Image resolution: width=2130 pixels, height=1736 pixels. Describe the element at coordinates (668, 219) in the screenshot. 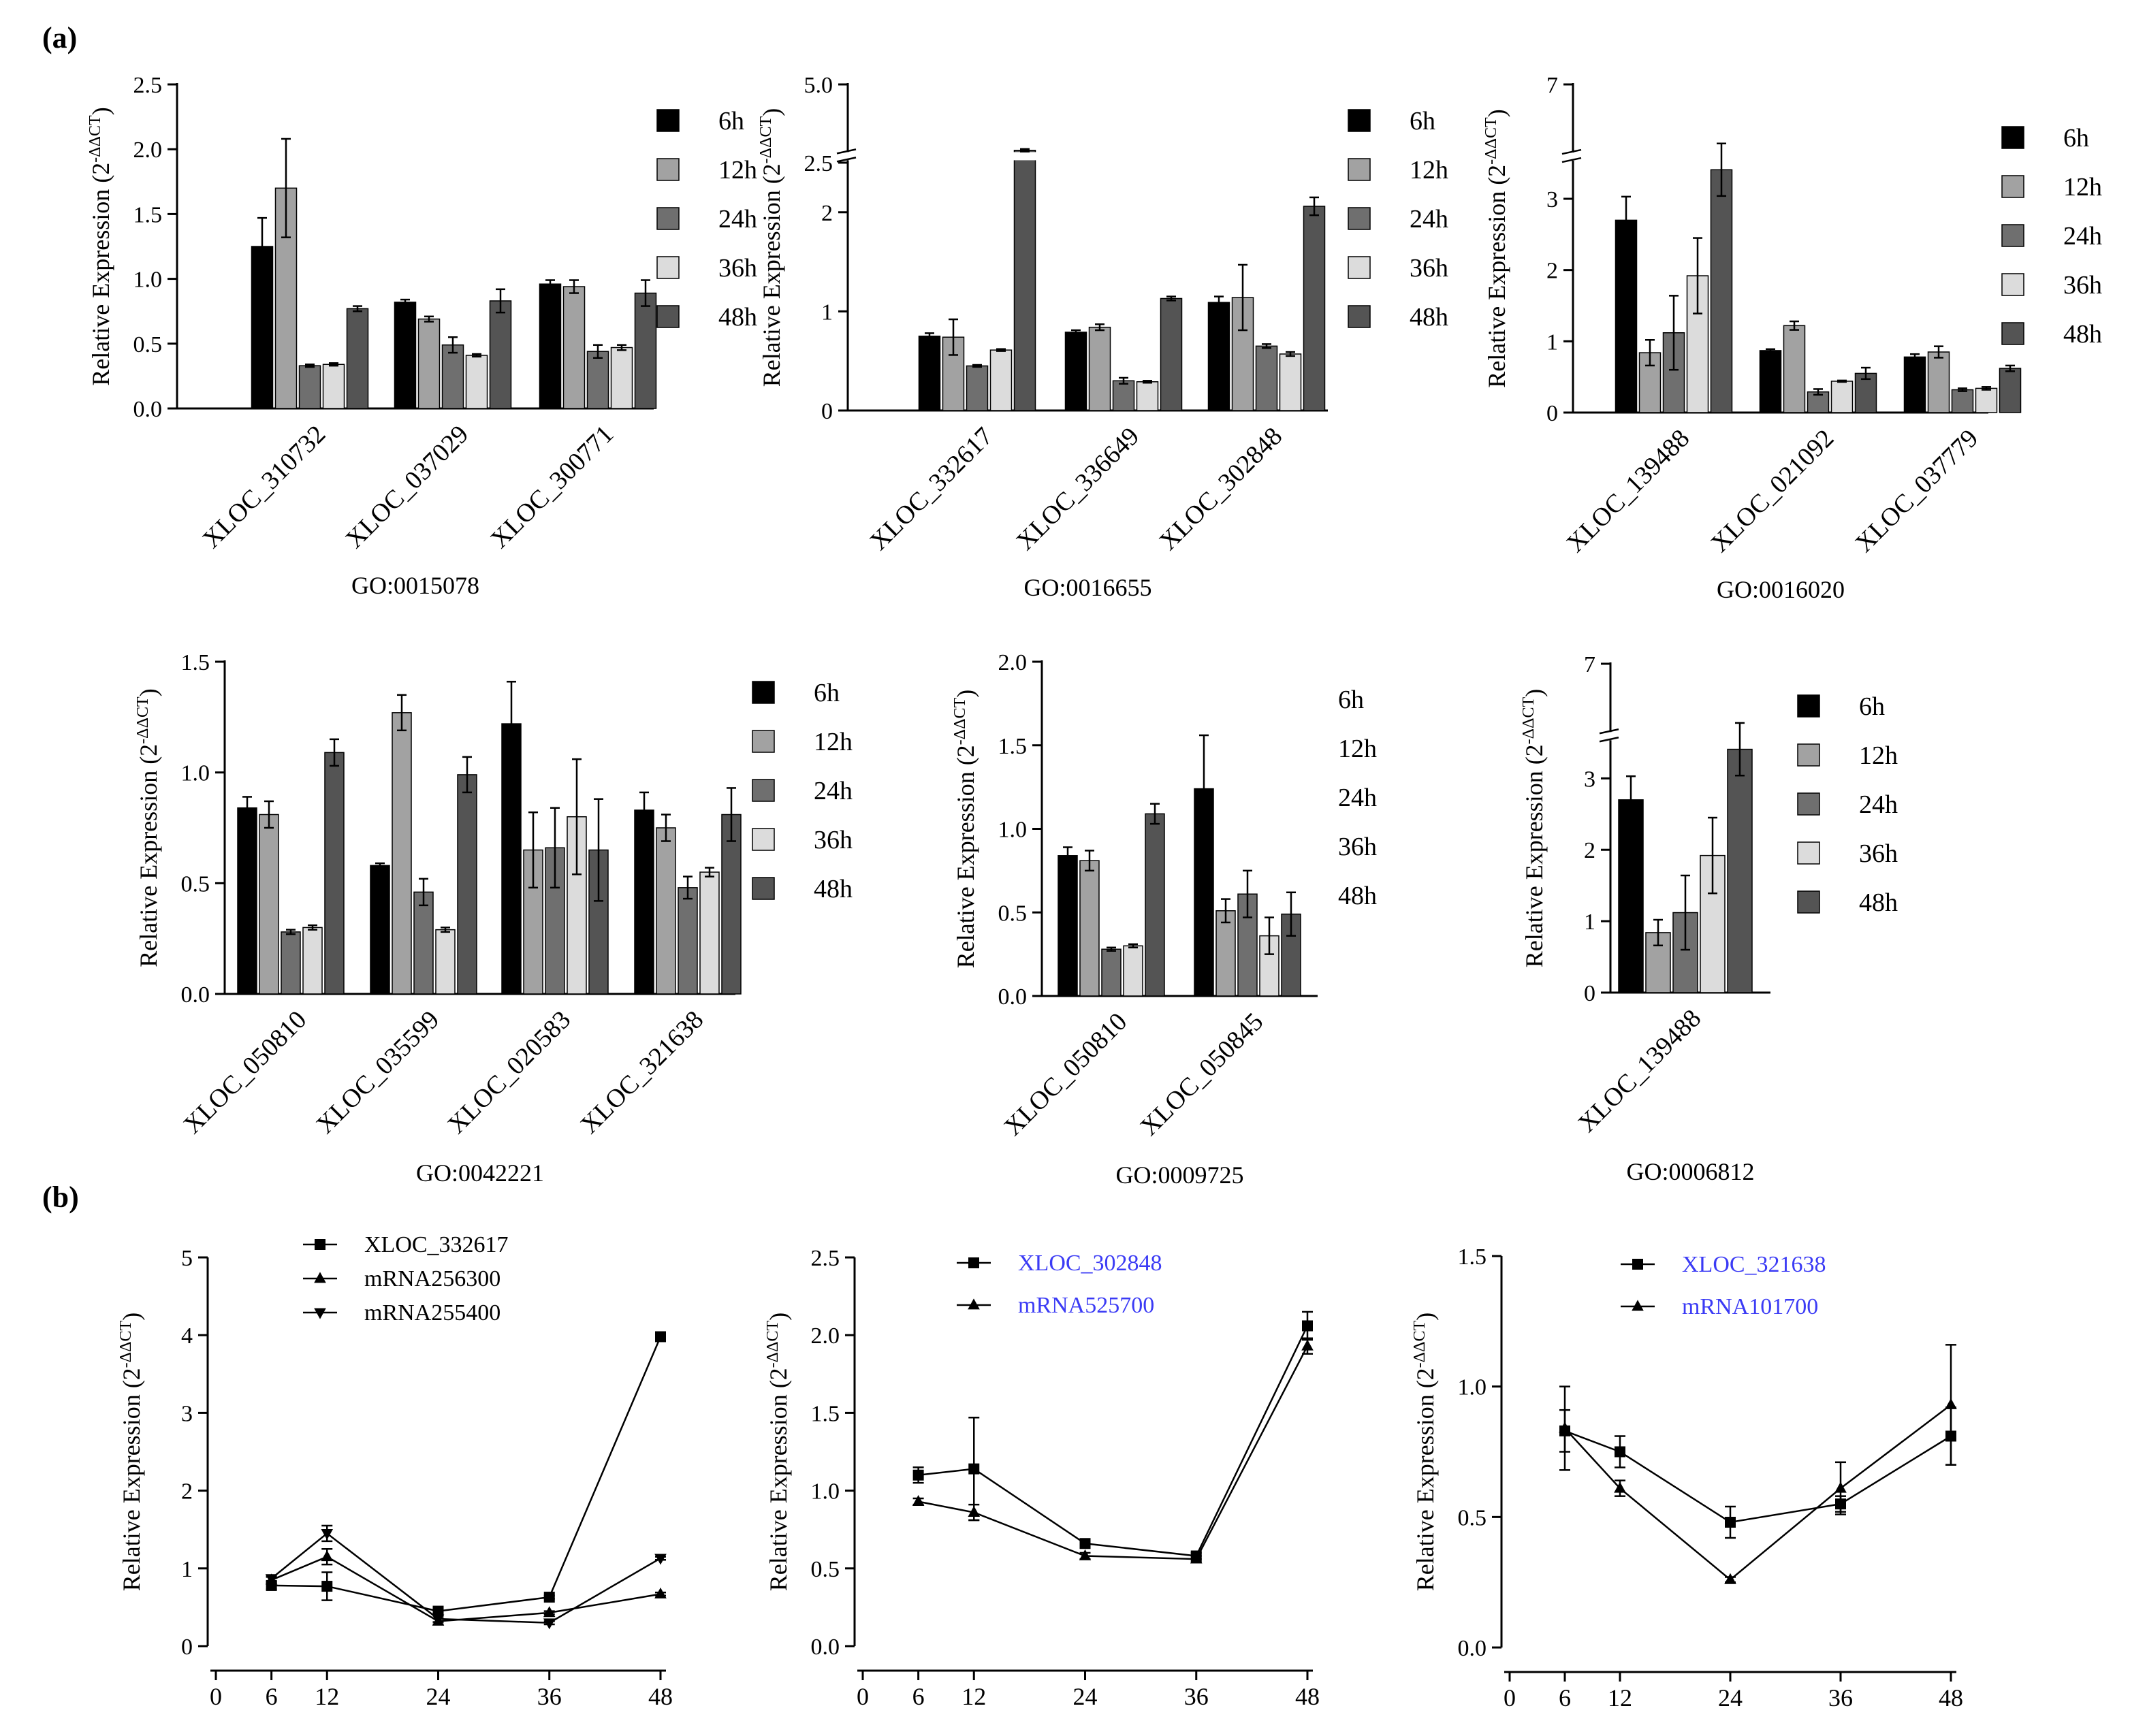

I see `a1-legend-swatch-24h` at that location.